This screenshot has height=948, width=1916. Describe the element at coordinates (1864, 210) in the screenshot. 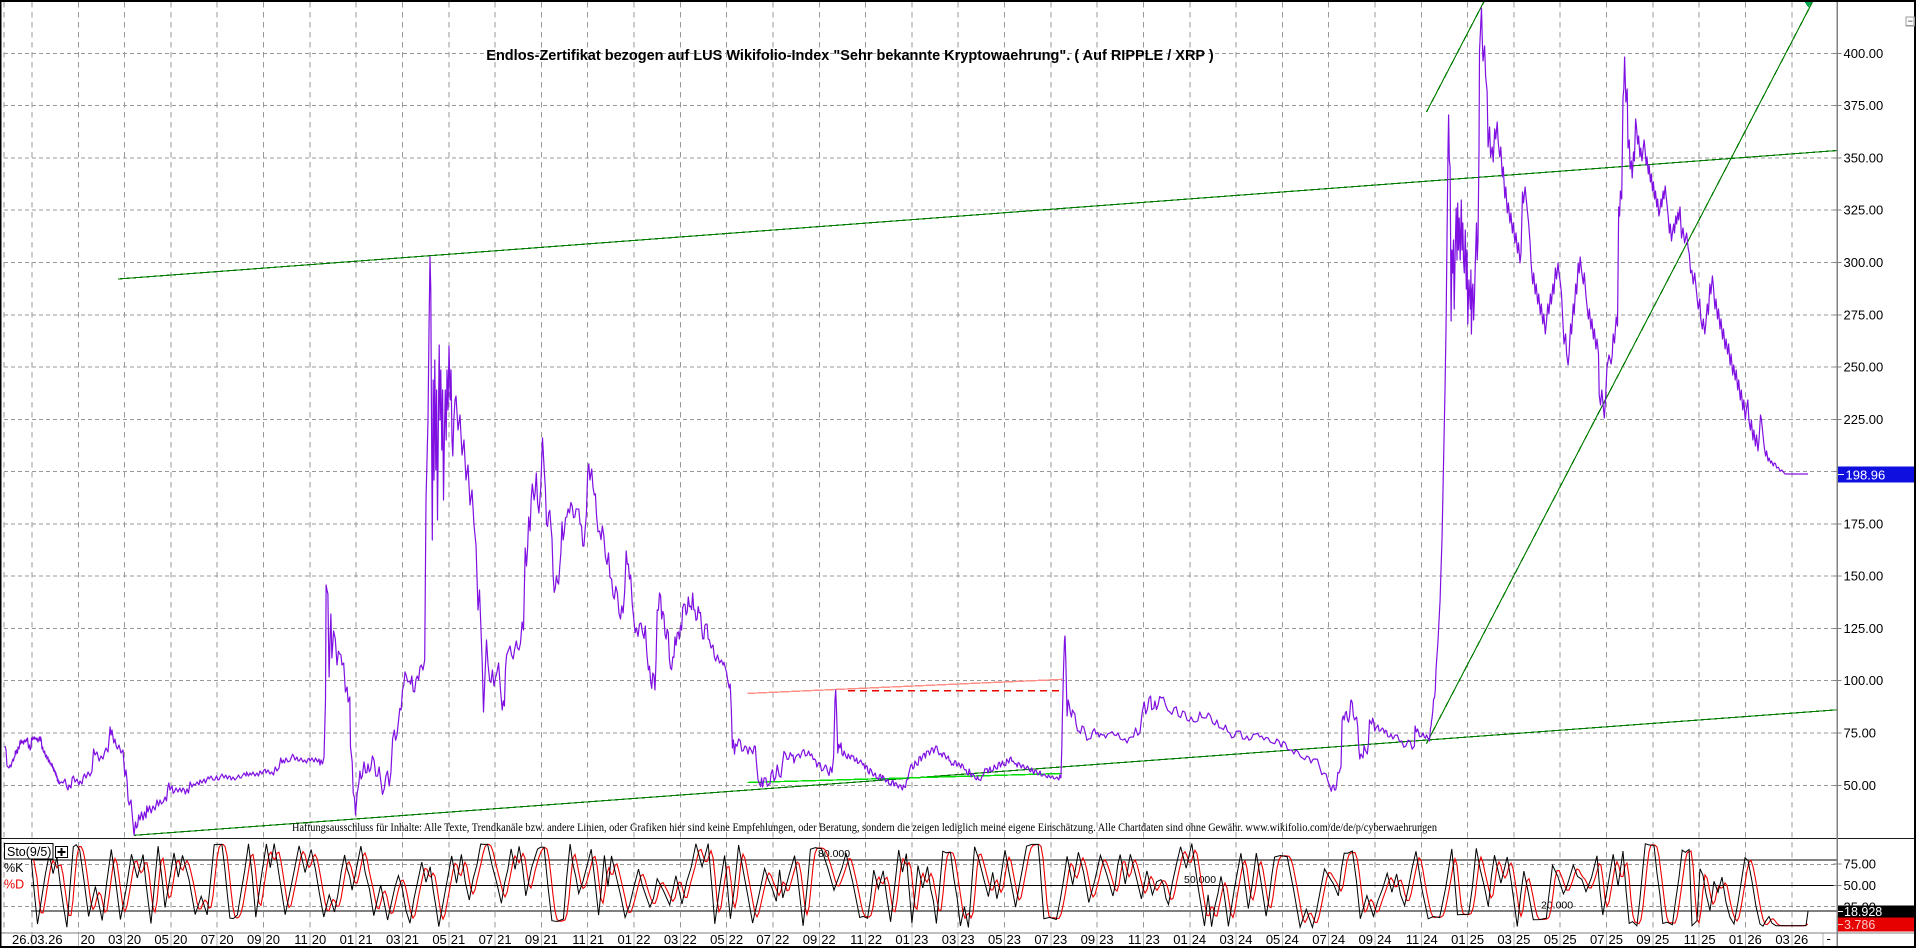

I see `svg-text: 325.00` at that location.